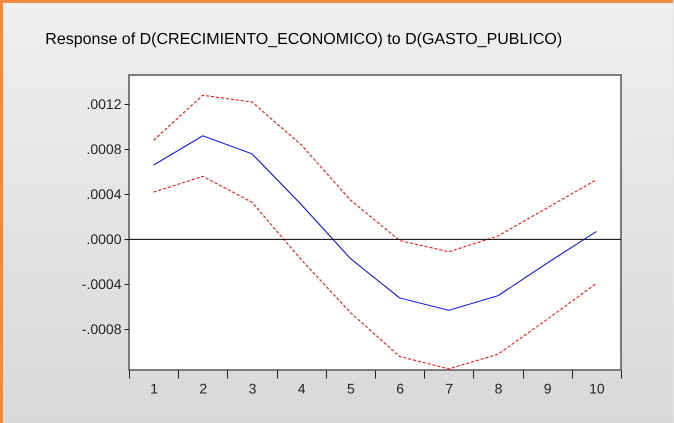  What do you see at coordinates (104, 238) in the screenshot?
I see `y-tick-label: .0000` at bounding box center [104, 238].